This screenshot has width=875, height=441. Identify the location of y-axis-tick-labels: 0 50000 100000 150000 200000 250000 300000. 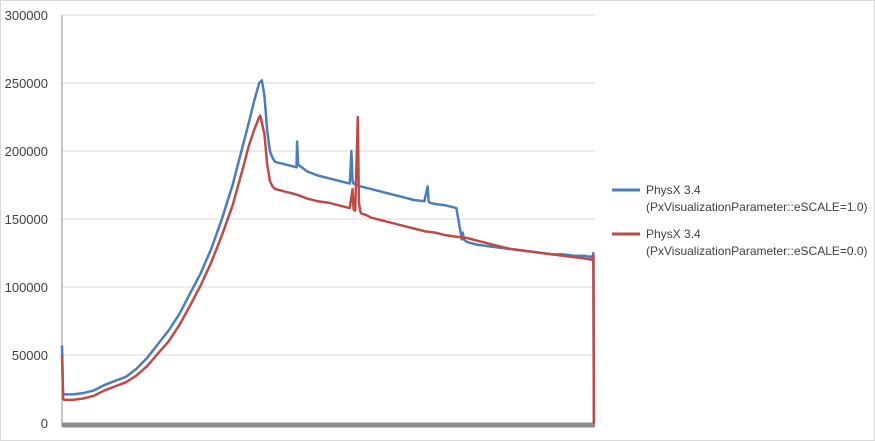
(26, 219).